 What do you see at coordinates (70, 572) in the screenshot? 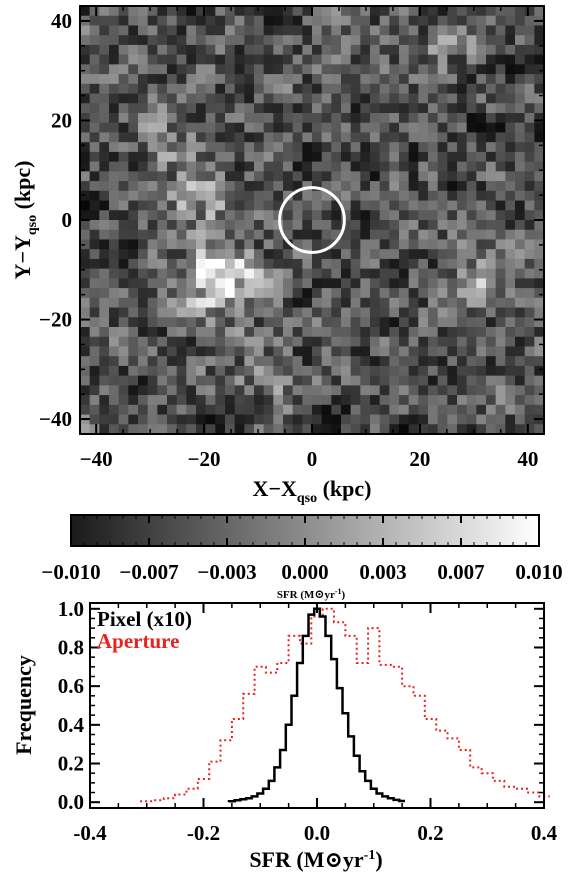
I see `colorbar-tick-label: −0.010` at bounding box center [70, 572].